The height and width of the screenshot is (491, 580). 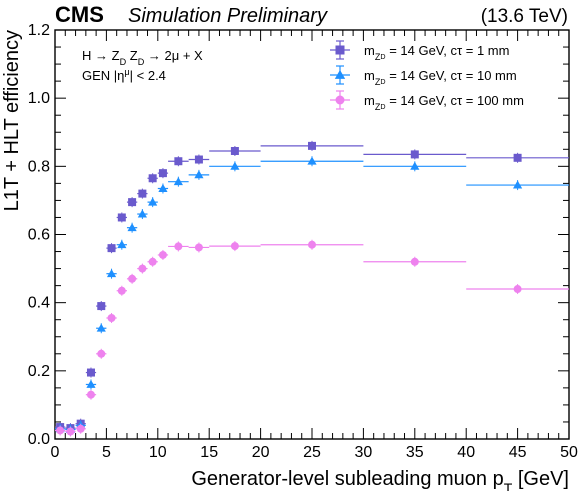 What do you see at coordinates (440, 77) in the screenshot?
I see `legend-label: mZD = 14 GeV, cτ = 10 mm` at bounding box center [440, 77].